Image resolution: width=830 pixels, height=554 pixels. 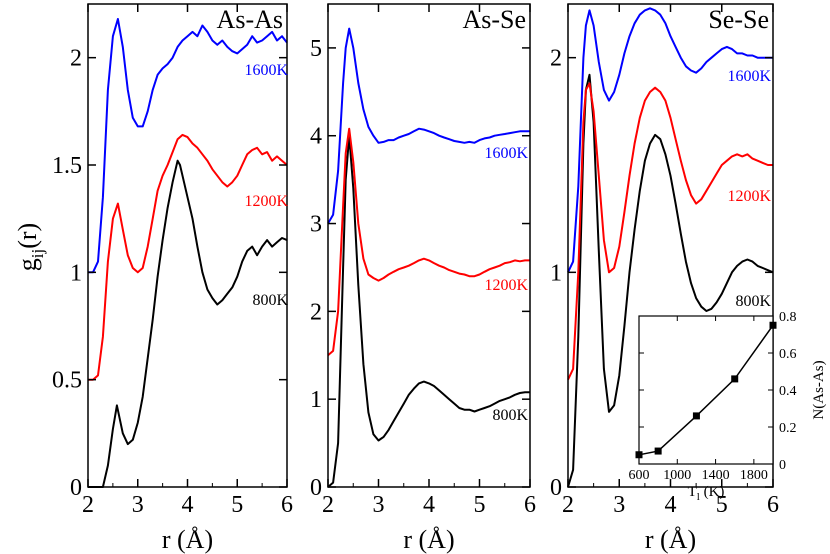 What do you see at coordinates (819, 389) in the screenshot?
I see `inset-y-title: N(As-As)` at bounding box center [819, 389].